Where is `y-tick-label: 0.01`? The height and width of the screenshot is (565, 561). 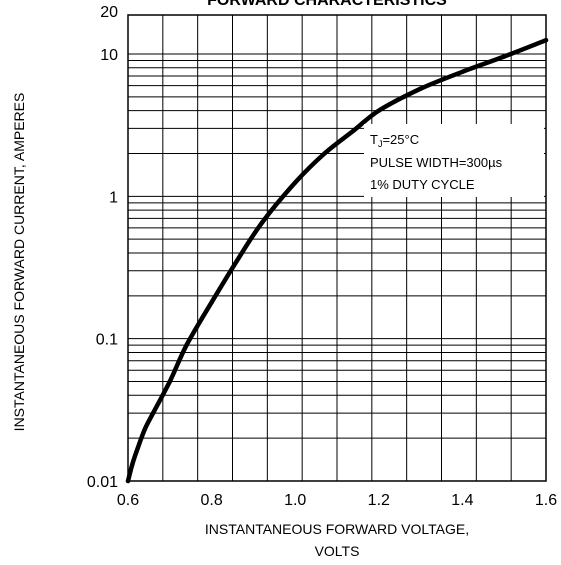 y-tick-label: 0.01 is located at coordinates (102, 482).